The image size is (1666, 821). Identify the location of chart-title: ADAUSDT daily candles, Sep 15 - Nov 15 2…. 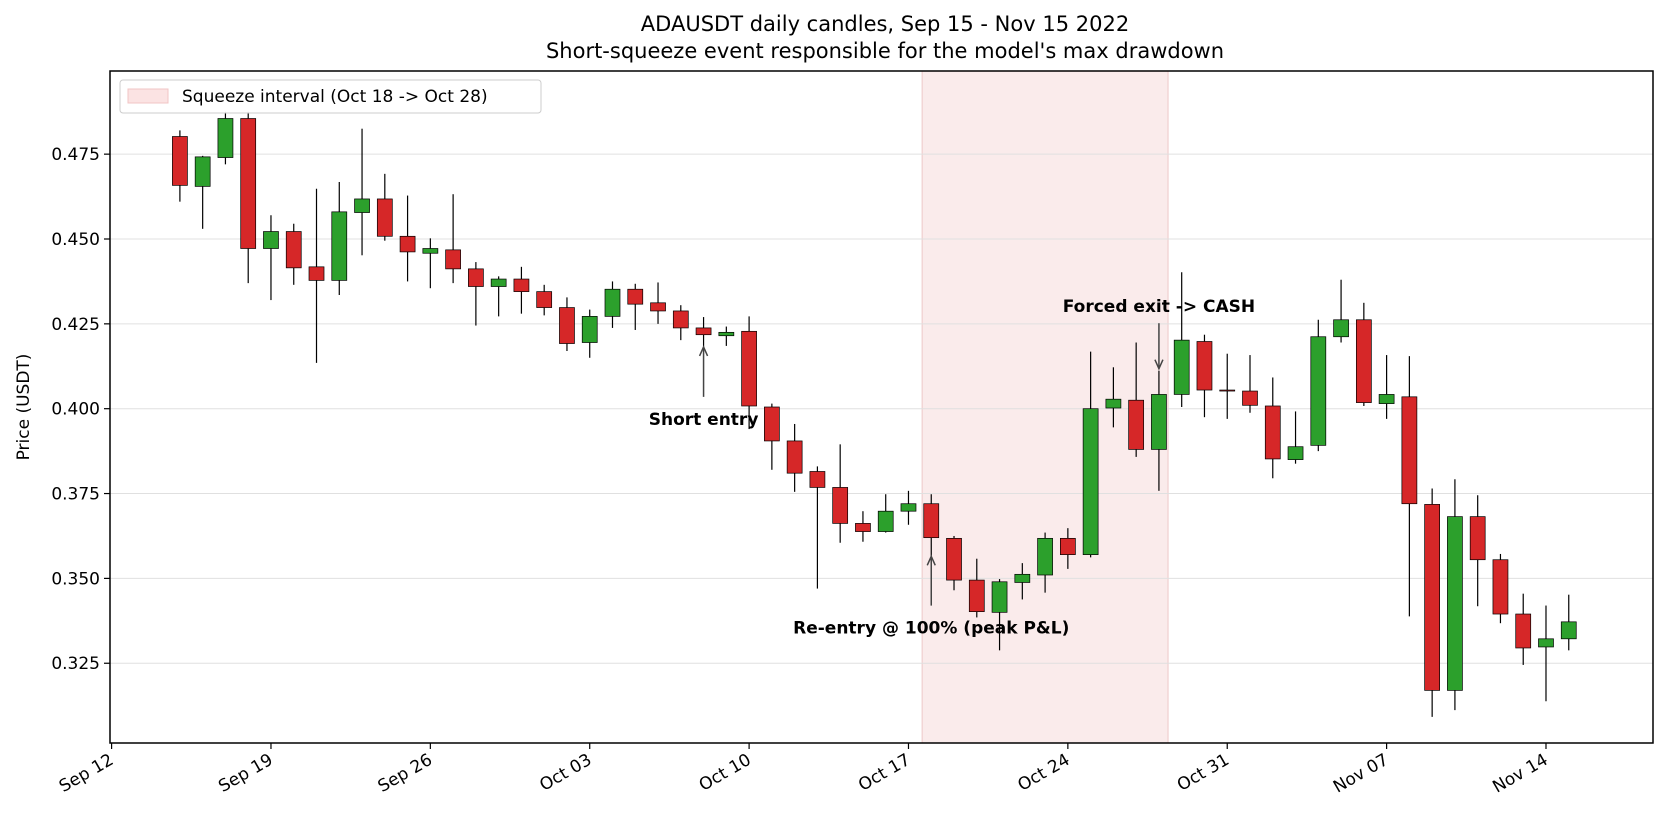
(885, 24).